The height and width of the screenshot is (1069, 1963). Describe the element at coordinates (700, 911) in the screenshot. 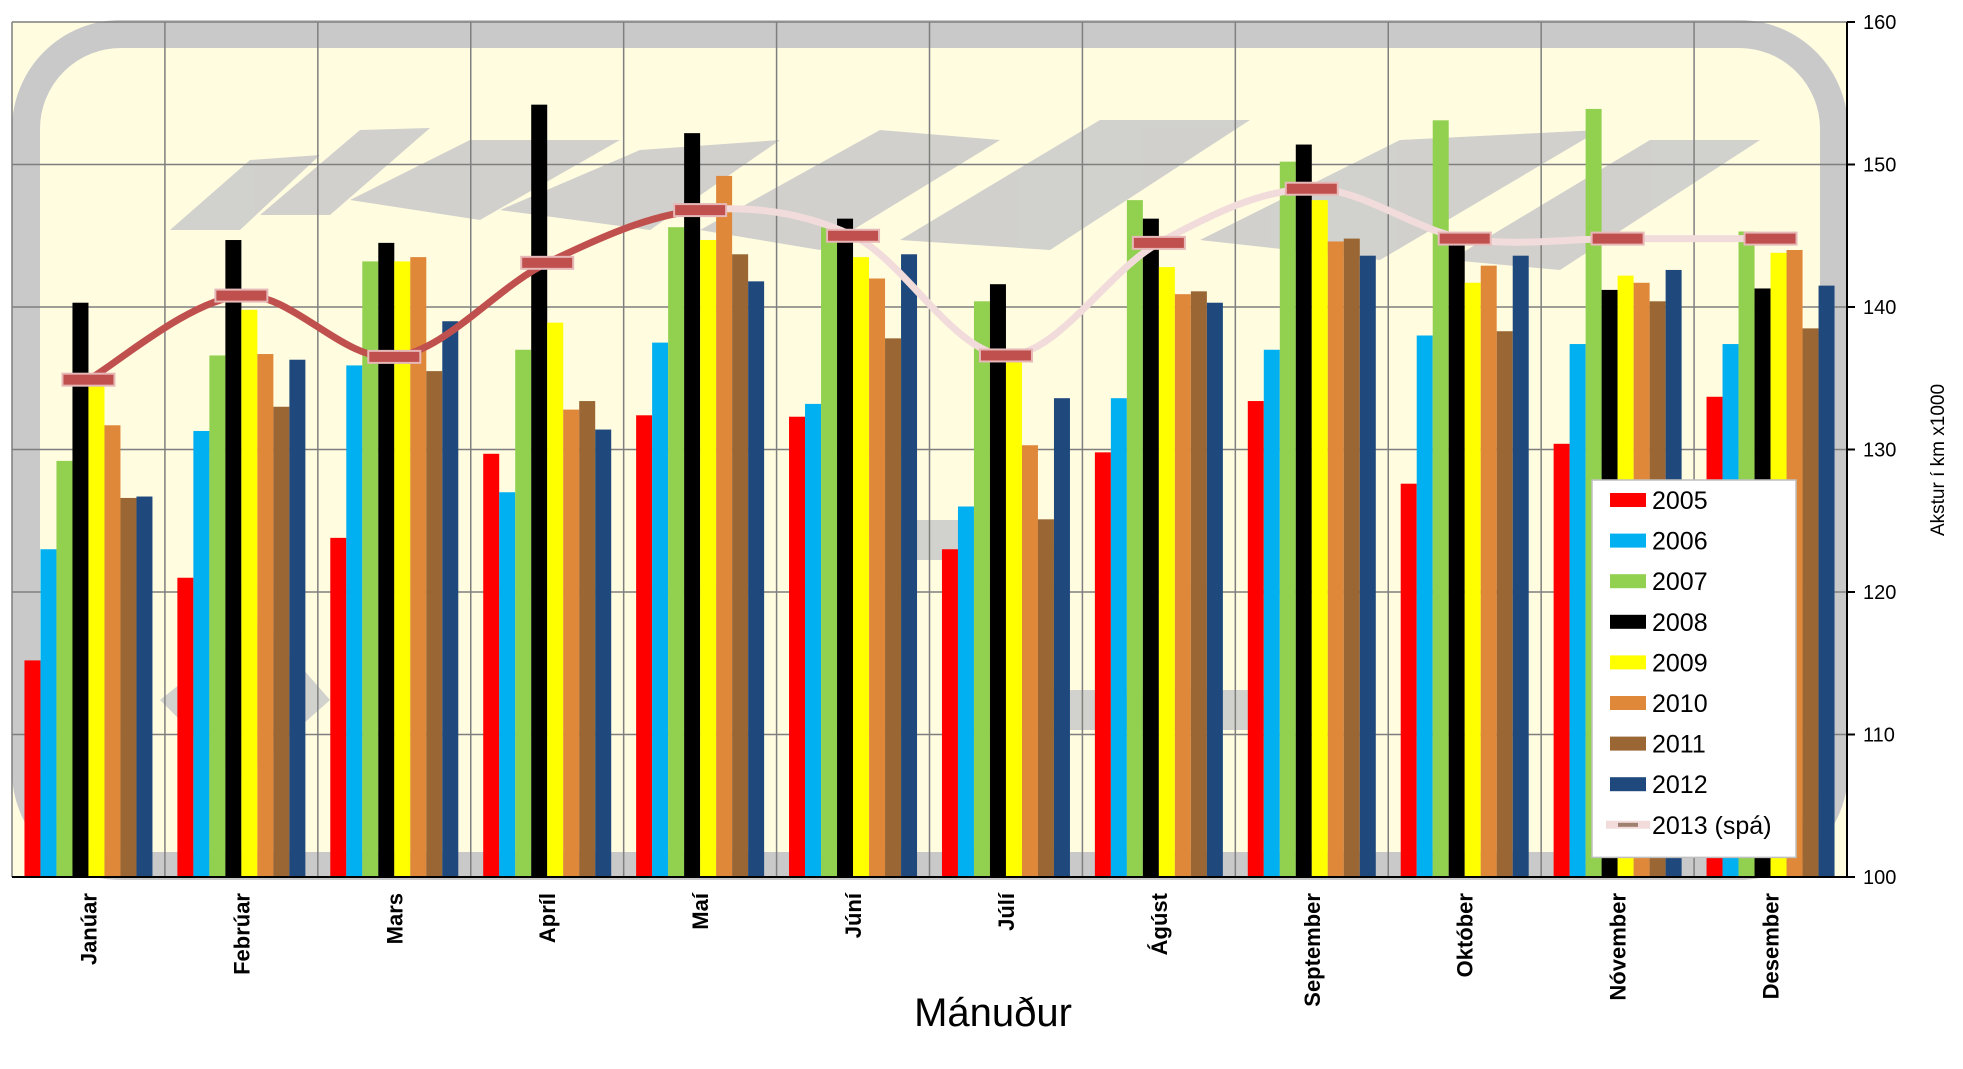

I see `x-tick-label: Maí` at that location.